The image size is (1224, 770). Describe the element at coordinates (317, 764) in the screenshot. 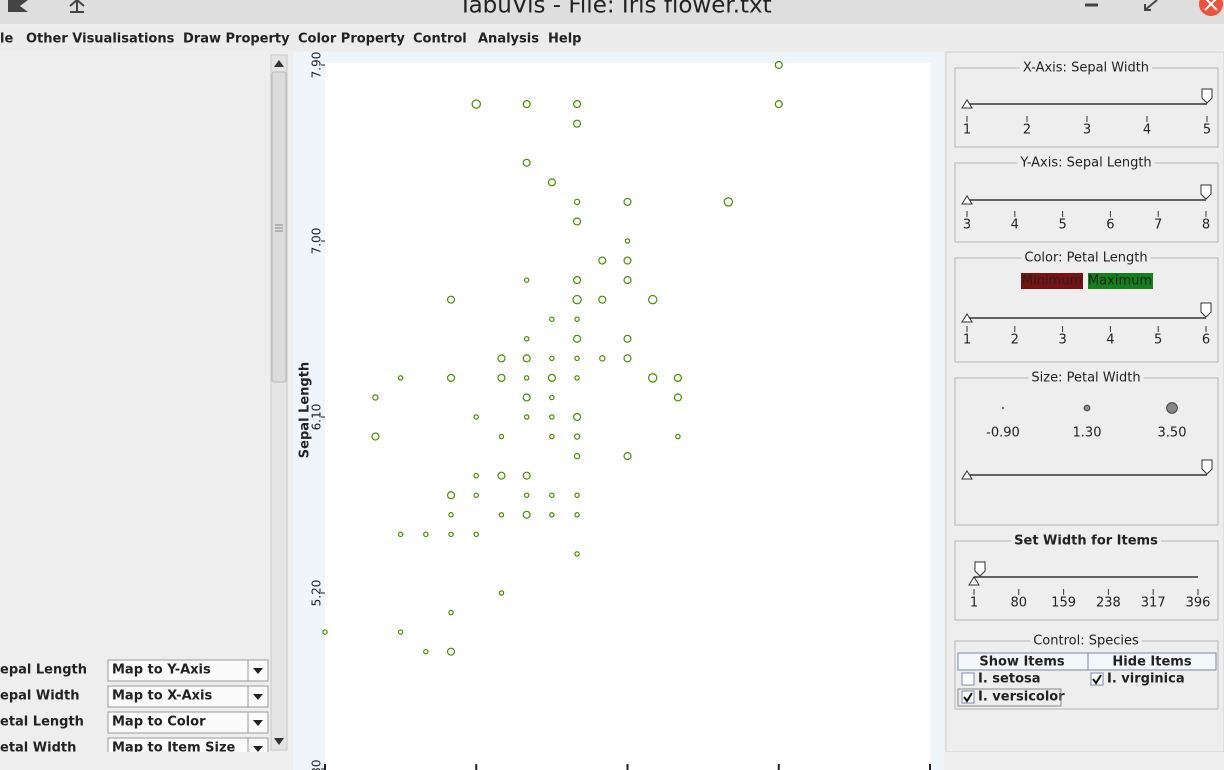

I see `y-tick-label: .30` at that location.